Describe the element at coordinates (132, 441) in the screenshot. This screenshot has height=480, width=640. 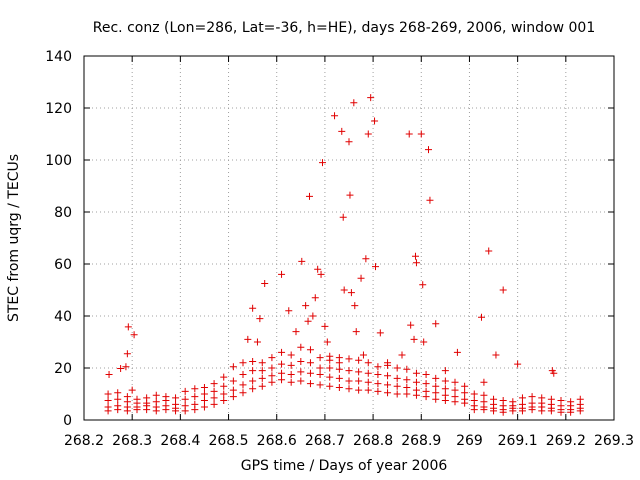
I see `x-tick-label: 268.3` at that location.